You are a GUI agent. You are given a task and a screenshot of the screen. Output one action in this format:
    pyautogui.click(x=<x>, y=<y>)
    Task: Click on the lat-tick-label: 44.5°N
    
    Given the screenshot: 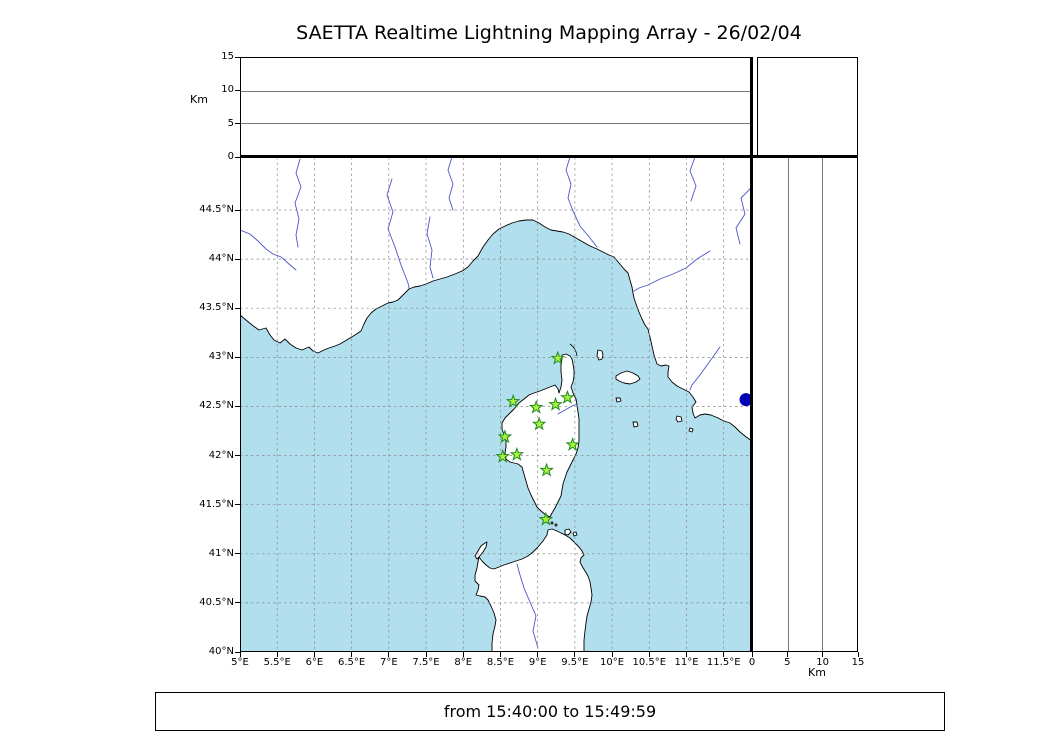 What is the action you would take?
    pyautogui.click(x=216, y=210)
    